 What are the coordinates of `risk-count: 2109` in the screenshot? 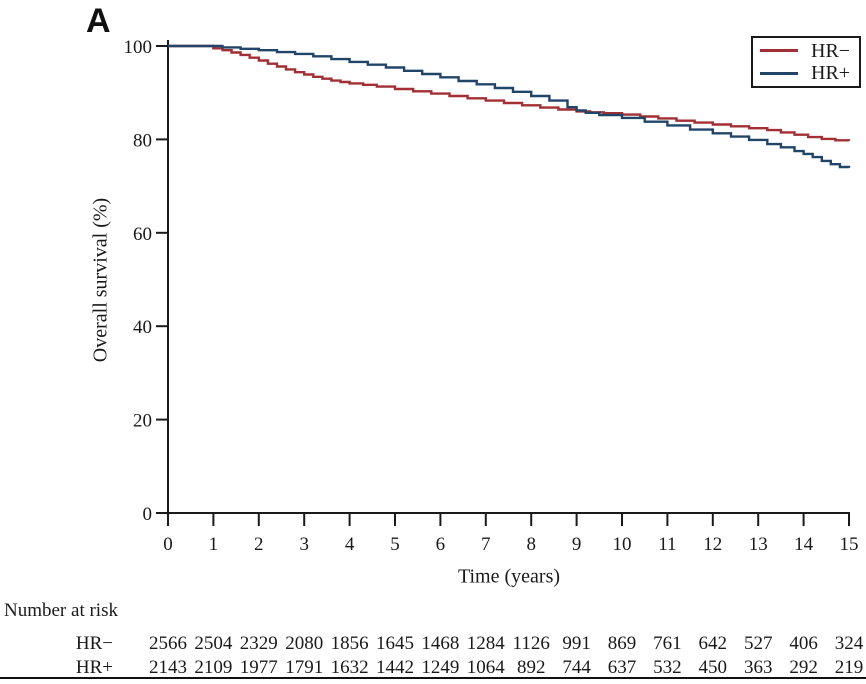 It's located at (213, 667).